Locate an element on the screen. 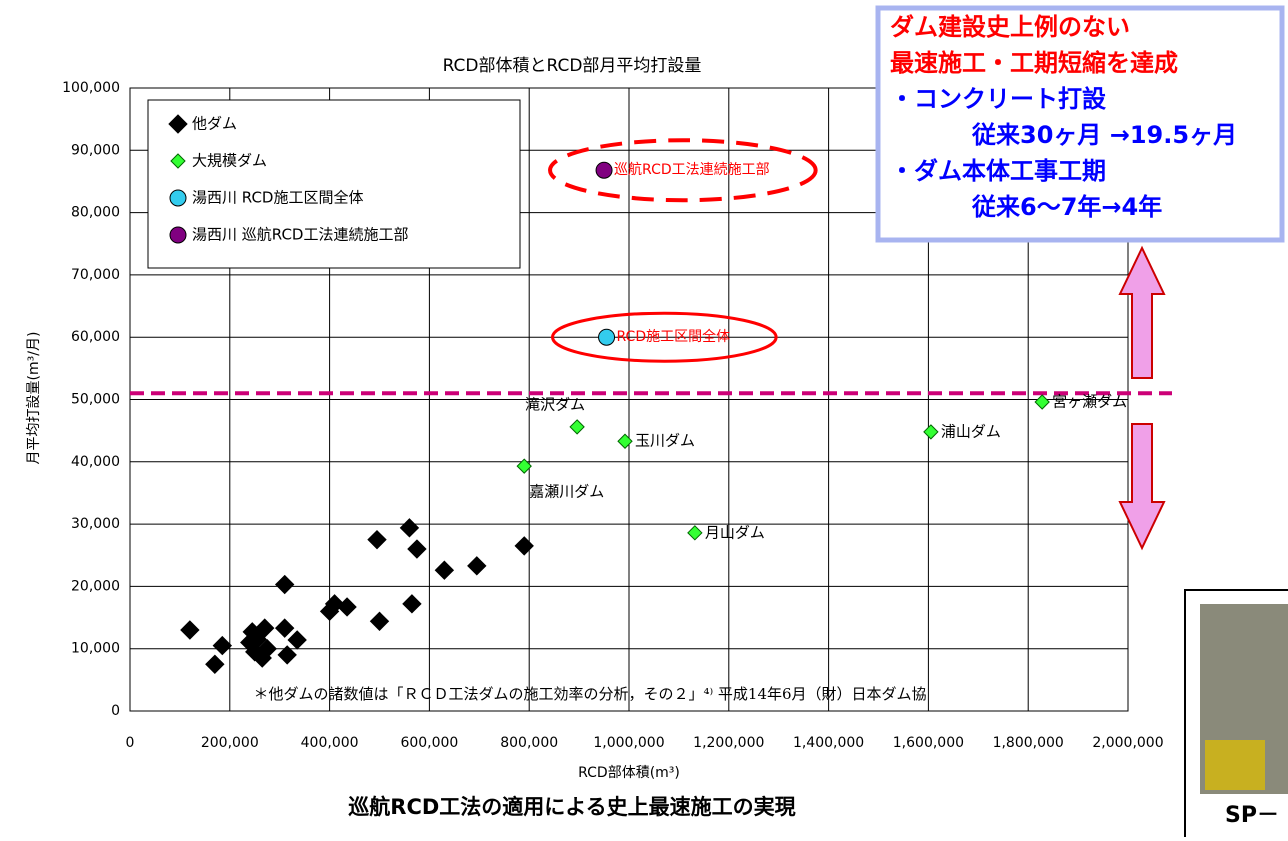 The height and width of the screenshot is (841, 1288). point-label: 嘉瀬川ダム is located at coordinates (566, 492).